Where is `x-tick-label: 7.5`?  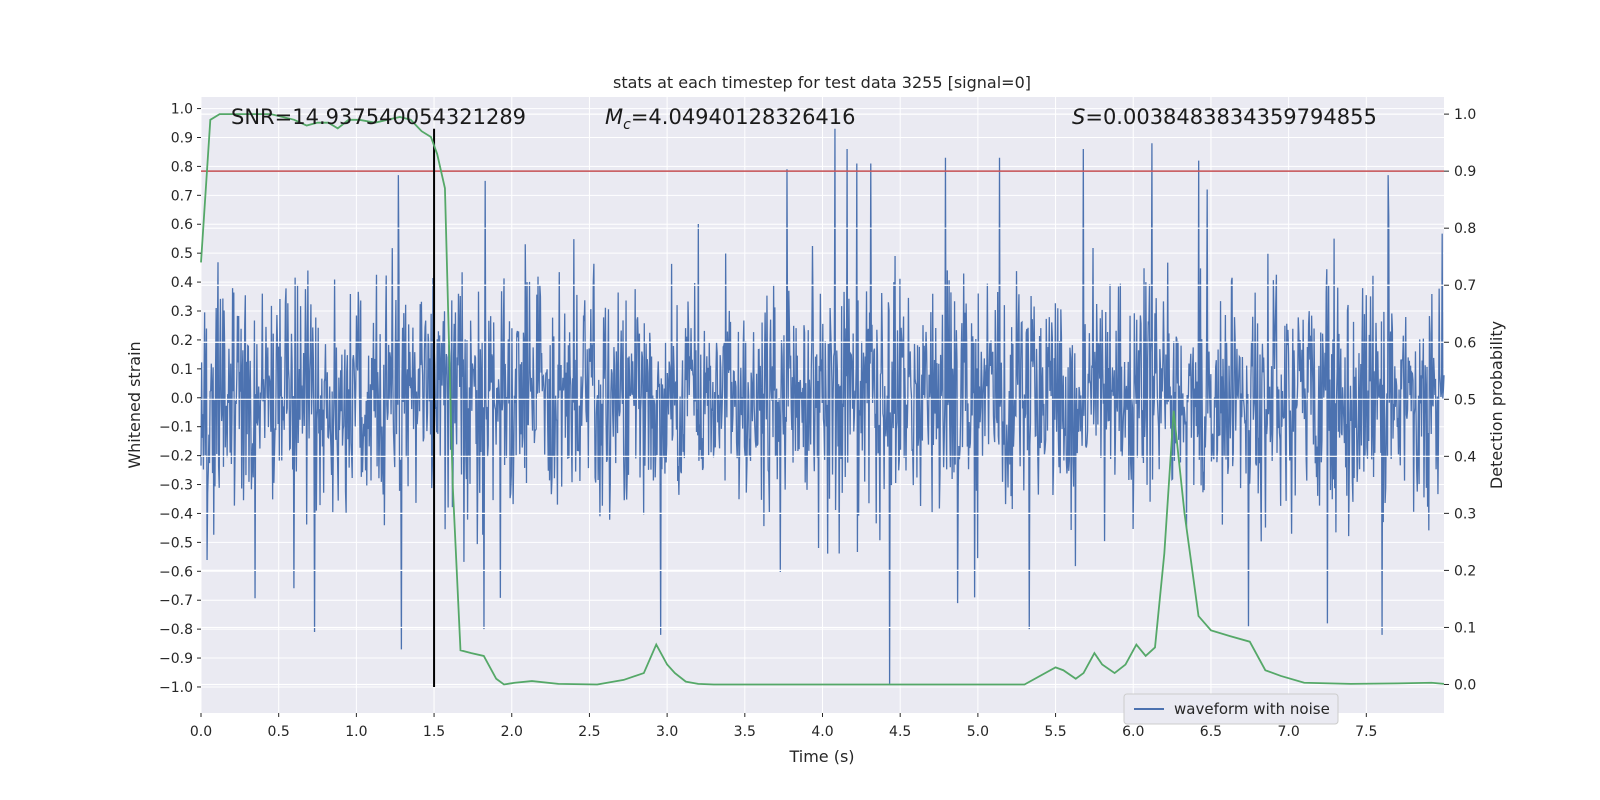
x-tick-label: 7.5 is located at coordinates (1366, 732).